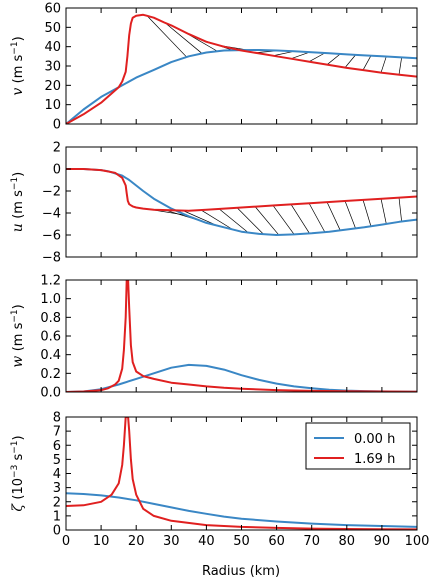 This screenshot has width=437, height=583. What do you see at coordinates (57, 516) in the screenshot?
I see `y-tick-label: 1` at bounding box center [57, 516].